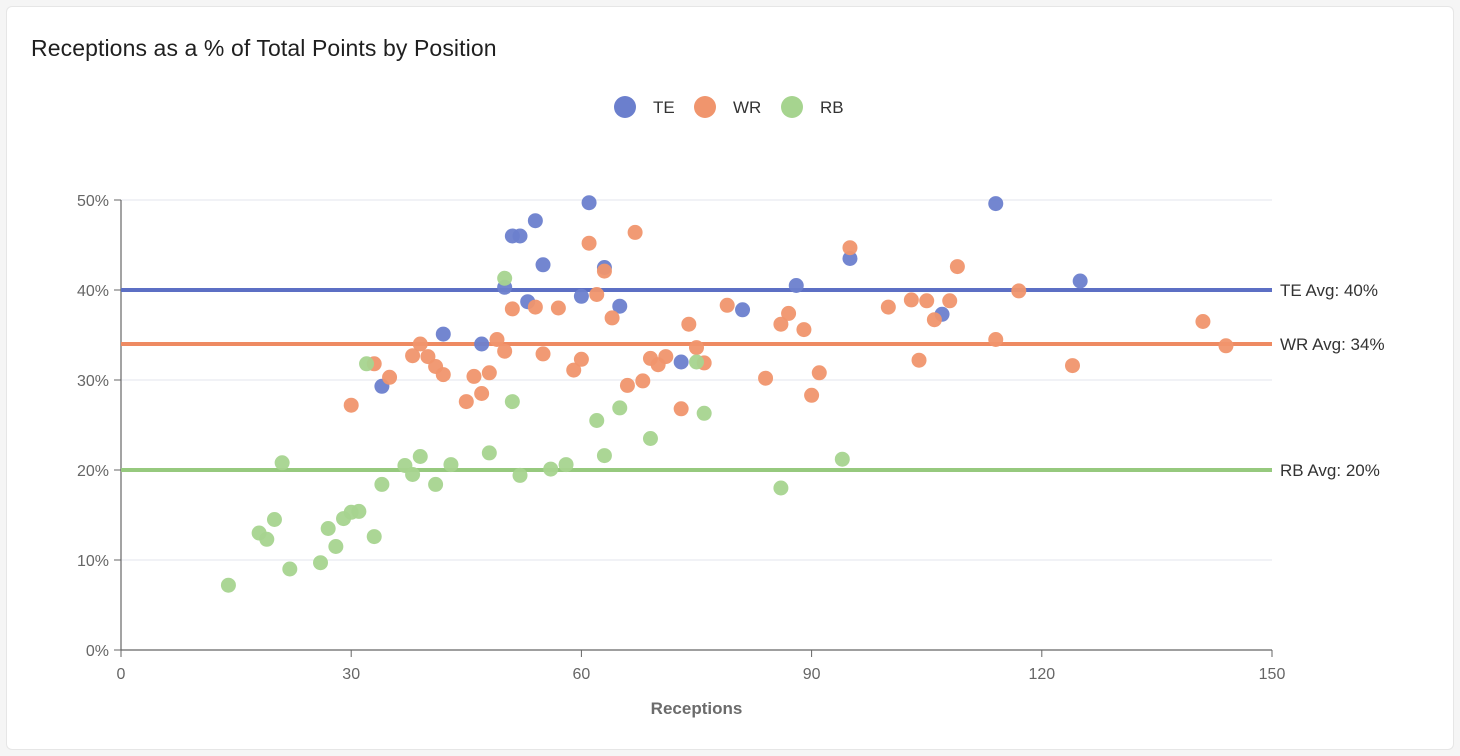 The height and width of the screenshot is (756, 1460). Describe the element at coordinates (792, 107) in the screenshot. I see `legend-marker-rb` at that location.